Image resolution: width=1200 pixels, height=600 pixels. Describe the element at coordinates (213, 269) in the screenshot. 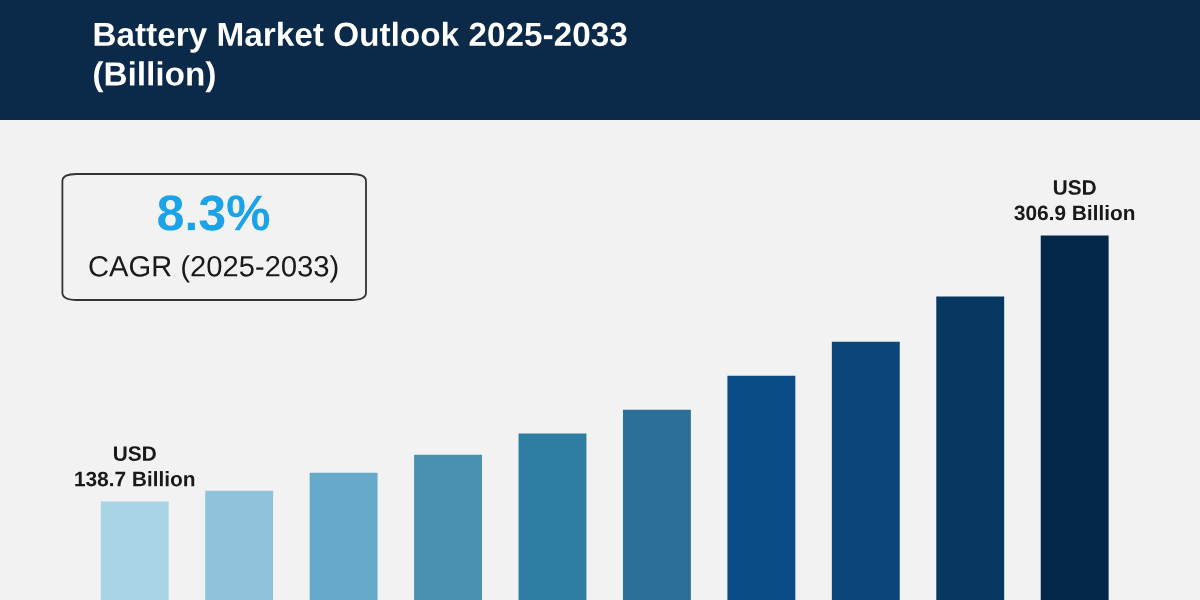

I see `annotation: CAGR (2025-2033)` at that location.